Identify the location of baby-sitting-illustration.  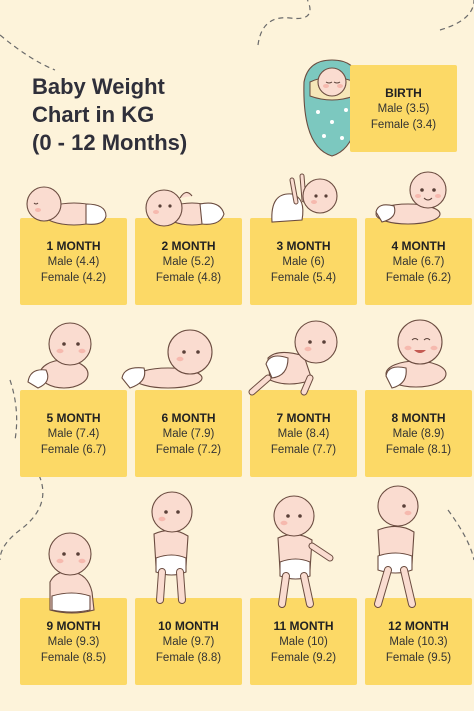
(59, 355).